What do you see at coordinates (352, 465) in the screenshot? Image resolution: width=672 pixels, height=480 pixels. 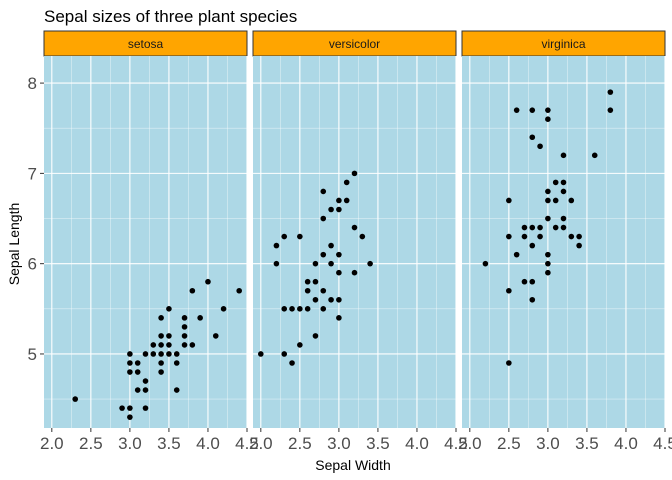 I see `x-axis-title: Sepal Width` at bounding box center [352, 465].